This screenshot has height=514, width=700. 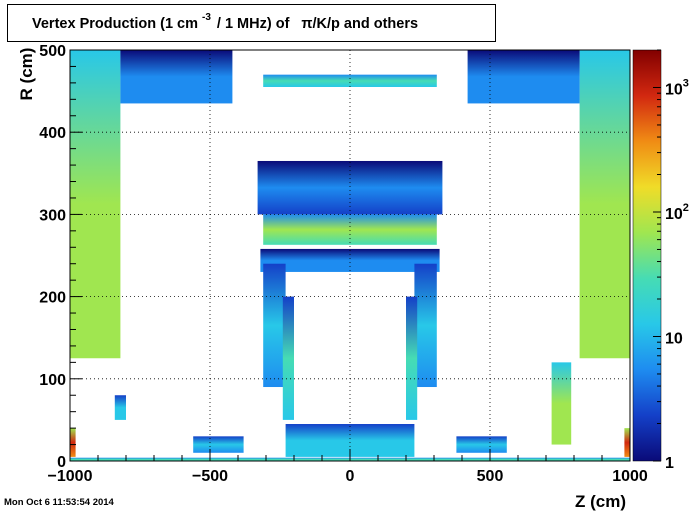 I want to click on footer-timestamp: Mon Oct 6 11:53:54 2014, so click(x=59, y=502).